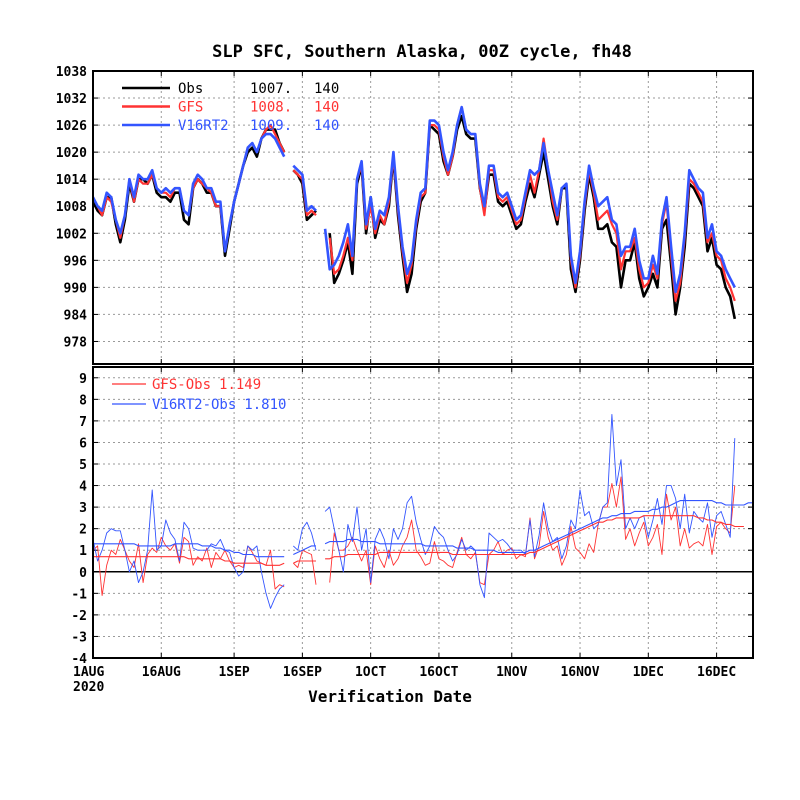 Image resolution: width=800 pixels, height=800 pixels. I want to click on y-tick-label: 8, so click(83, 400).